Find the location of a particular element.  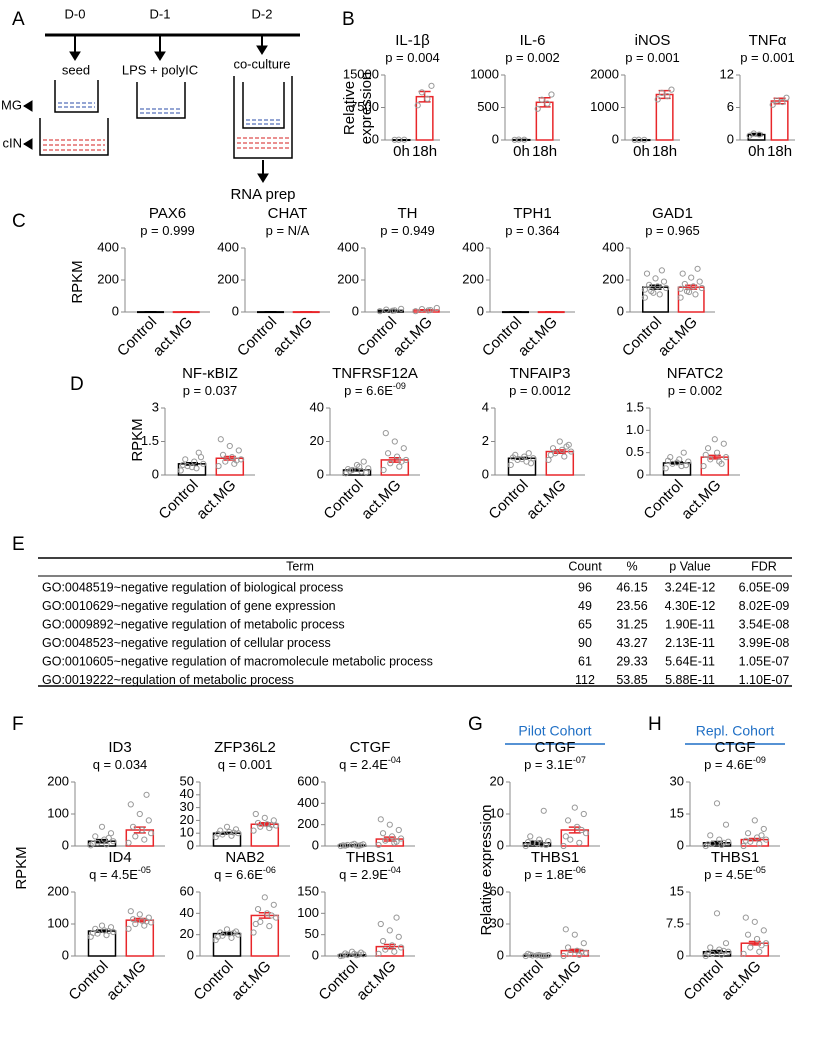

chart-title: THBS1 is located at coordinates (555, 857).